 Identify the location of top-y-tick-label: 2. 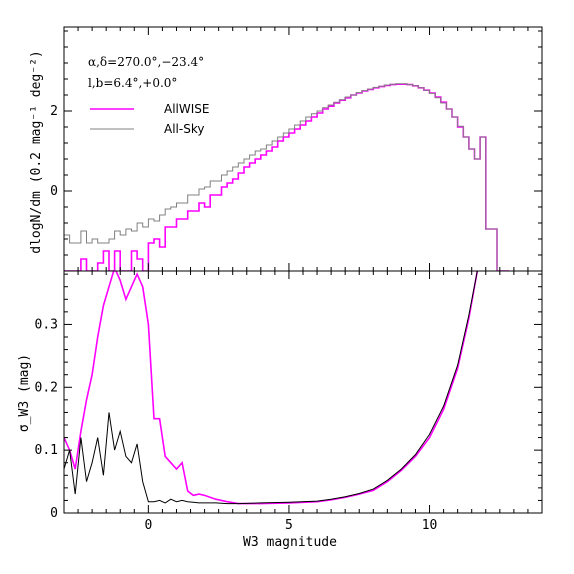
(54, 111).